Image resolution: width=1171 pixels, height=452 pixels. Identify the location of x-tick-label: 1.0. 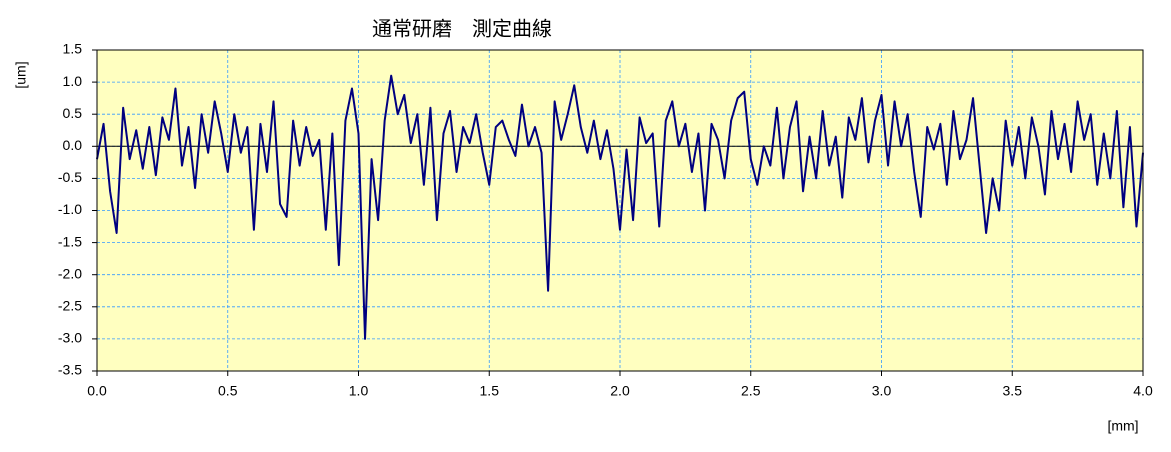
(359, 391).